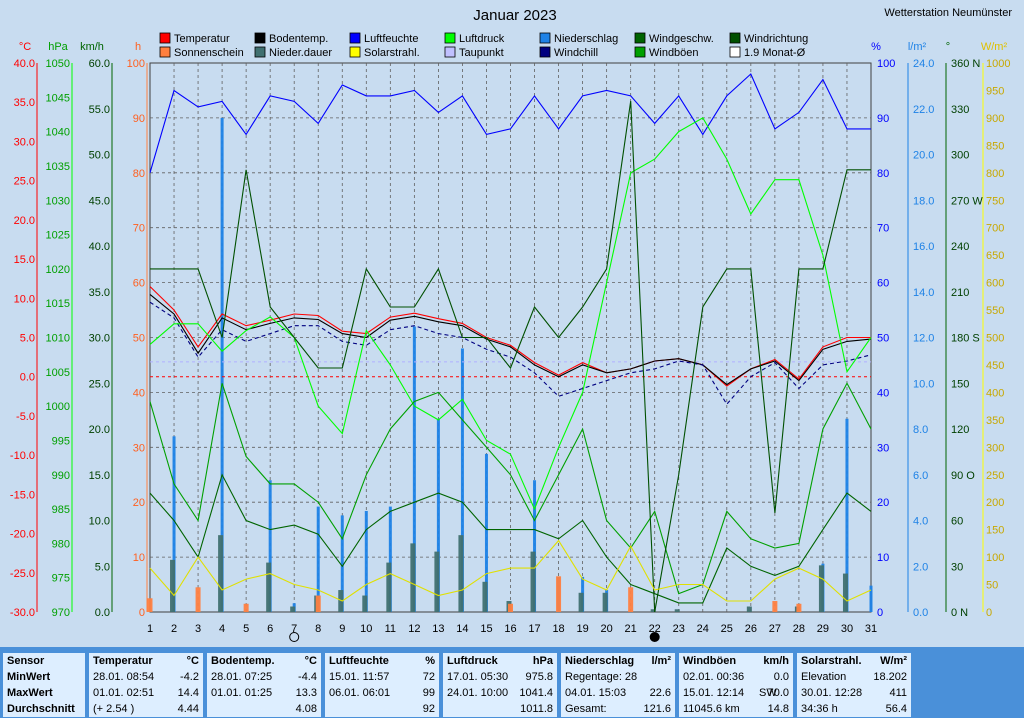 The image size is (1024, 718). I want to click on tick-rain: 20.0, so click(923, 156).